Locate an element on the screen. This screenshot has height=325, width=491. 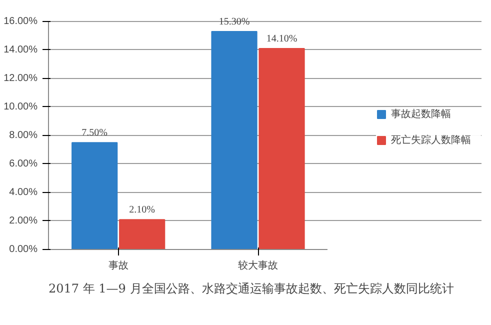
y-tick-label: 0.00% is located at coordinates (23, 249).